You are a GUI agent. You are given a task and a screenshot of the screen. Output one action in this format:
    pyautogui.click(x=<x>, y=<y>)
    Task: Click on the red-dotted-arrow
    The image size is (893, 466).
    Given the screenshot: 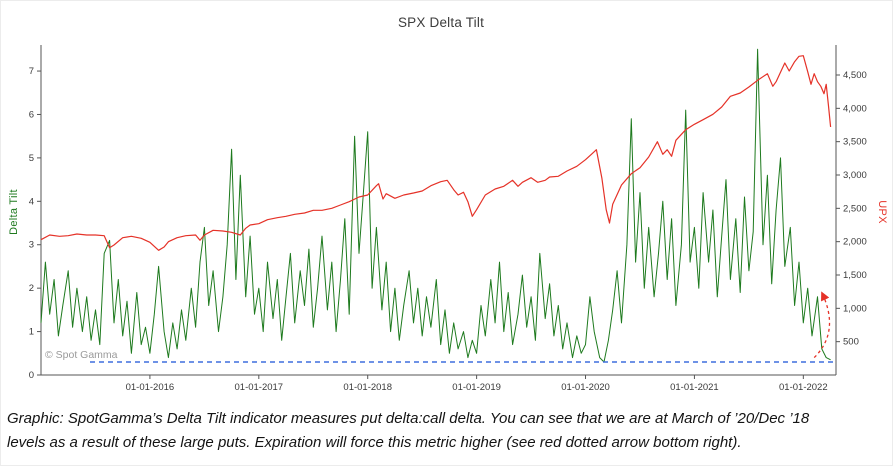 What is the action you would take?
    pyautogui.click(x=822, y=325)
    